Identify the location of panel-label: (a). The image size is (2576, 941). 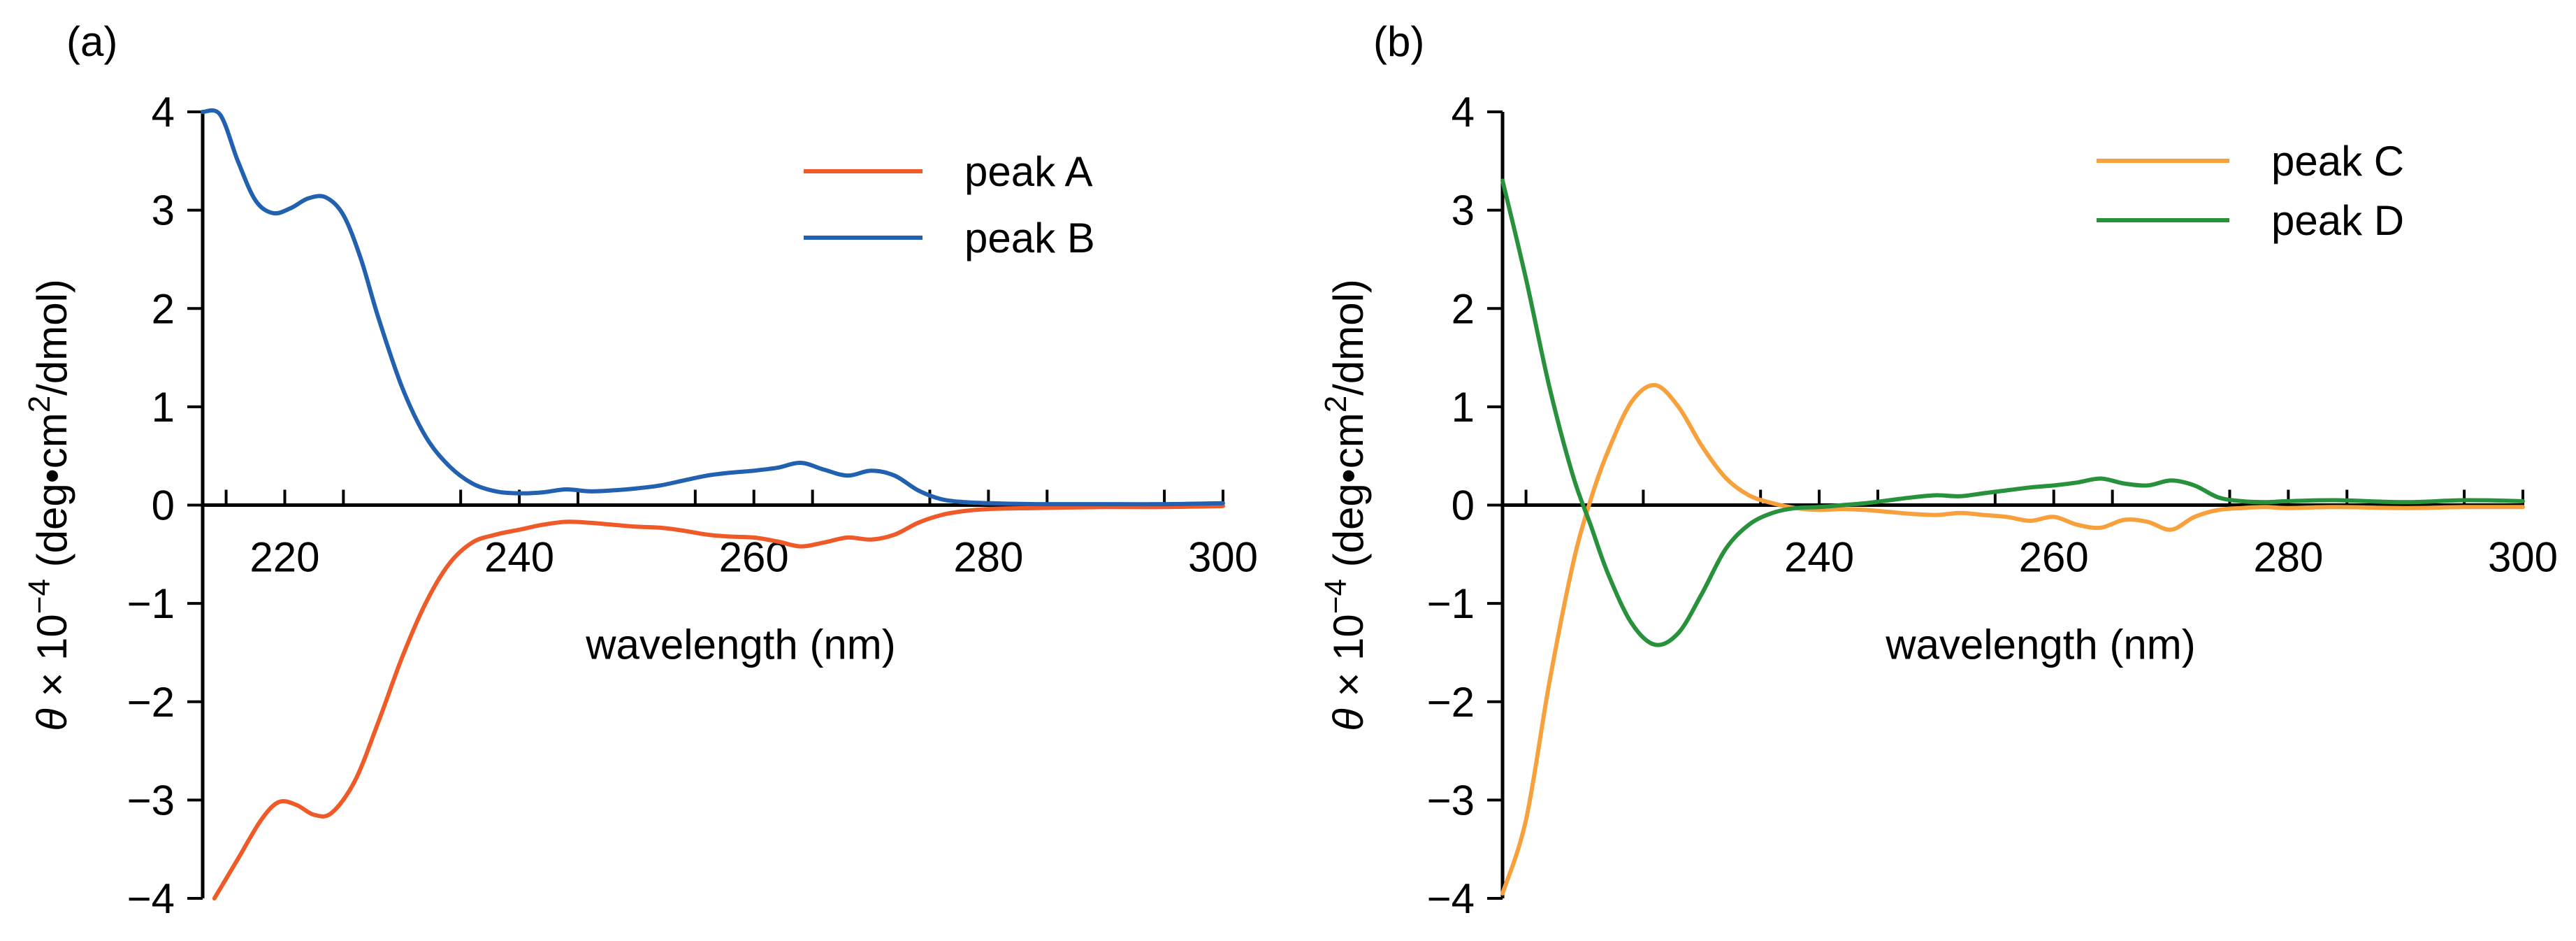
(92, 41).